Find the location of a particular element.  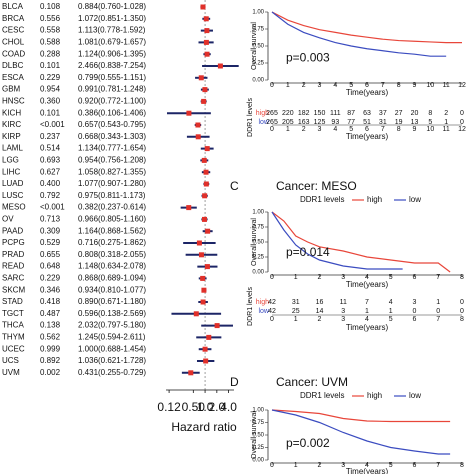

legend-label: high is located at coordinates (374, 199).